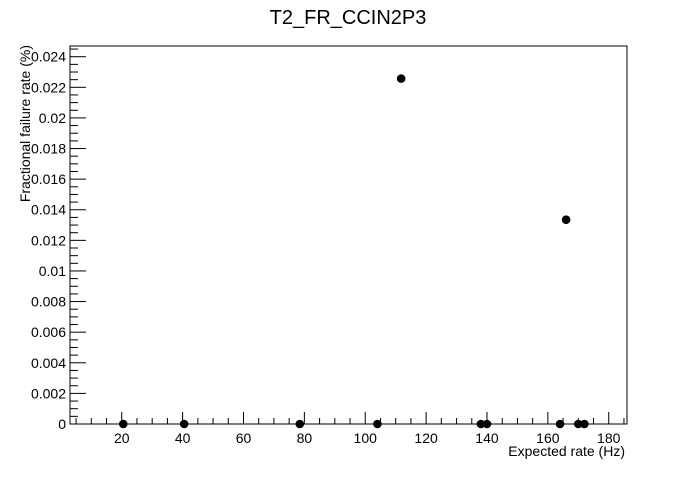 The height and width of the screenshot is (477, 696). What do you see at coordinates (48, 87) in the screenshot?
I see `y-tick-label: 0.022` at bounding box center [48, 87].